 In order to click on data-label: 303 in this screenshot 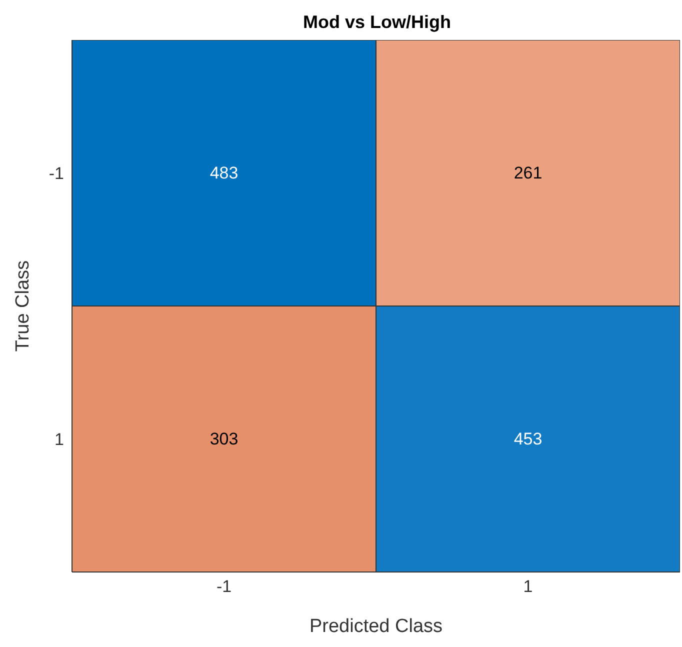, I will do `click(224, 439)`.